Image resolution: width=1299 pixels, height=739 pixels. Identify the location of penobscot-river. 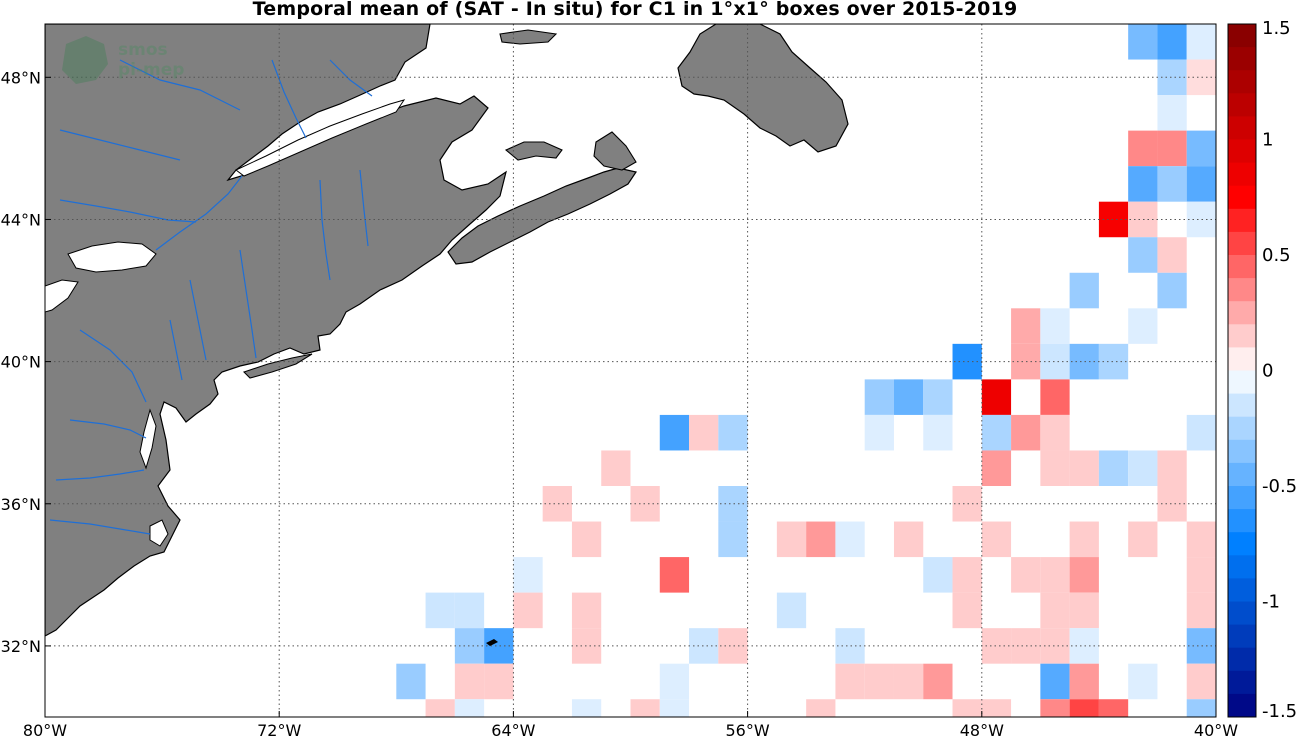
(364, 208).